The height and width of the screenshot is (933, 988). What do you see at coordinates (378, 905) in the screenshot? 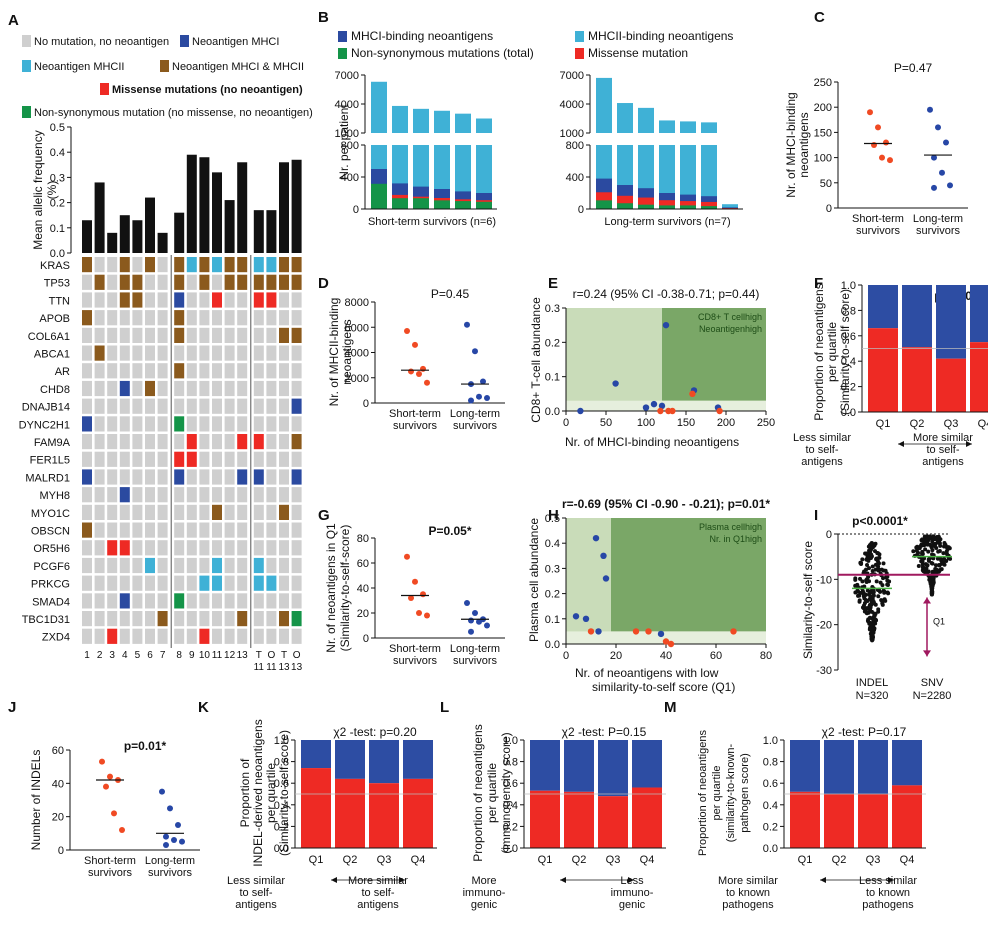
I see `k-right-note: antigens` at bounding box center [378, 905].